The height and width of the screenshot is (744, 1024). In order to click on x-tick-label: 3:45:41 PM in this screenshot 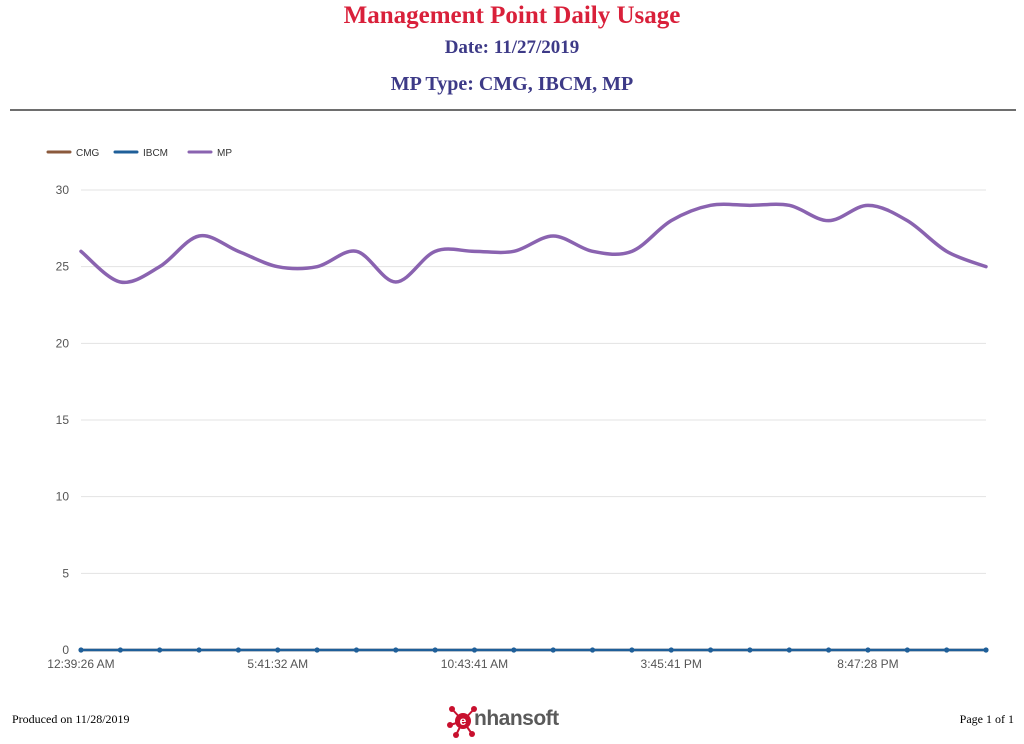, I will do `click(671, 664)`.